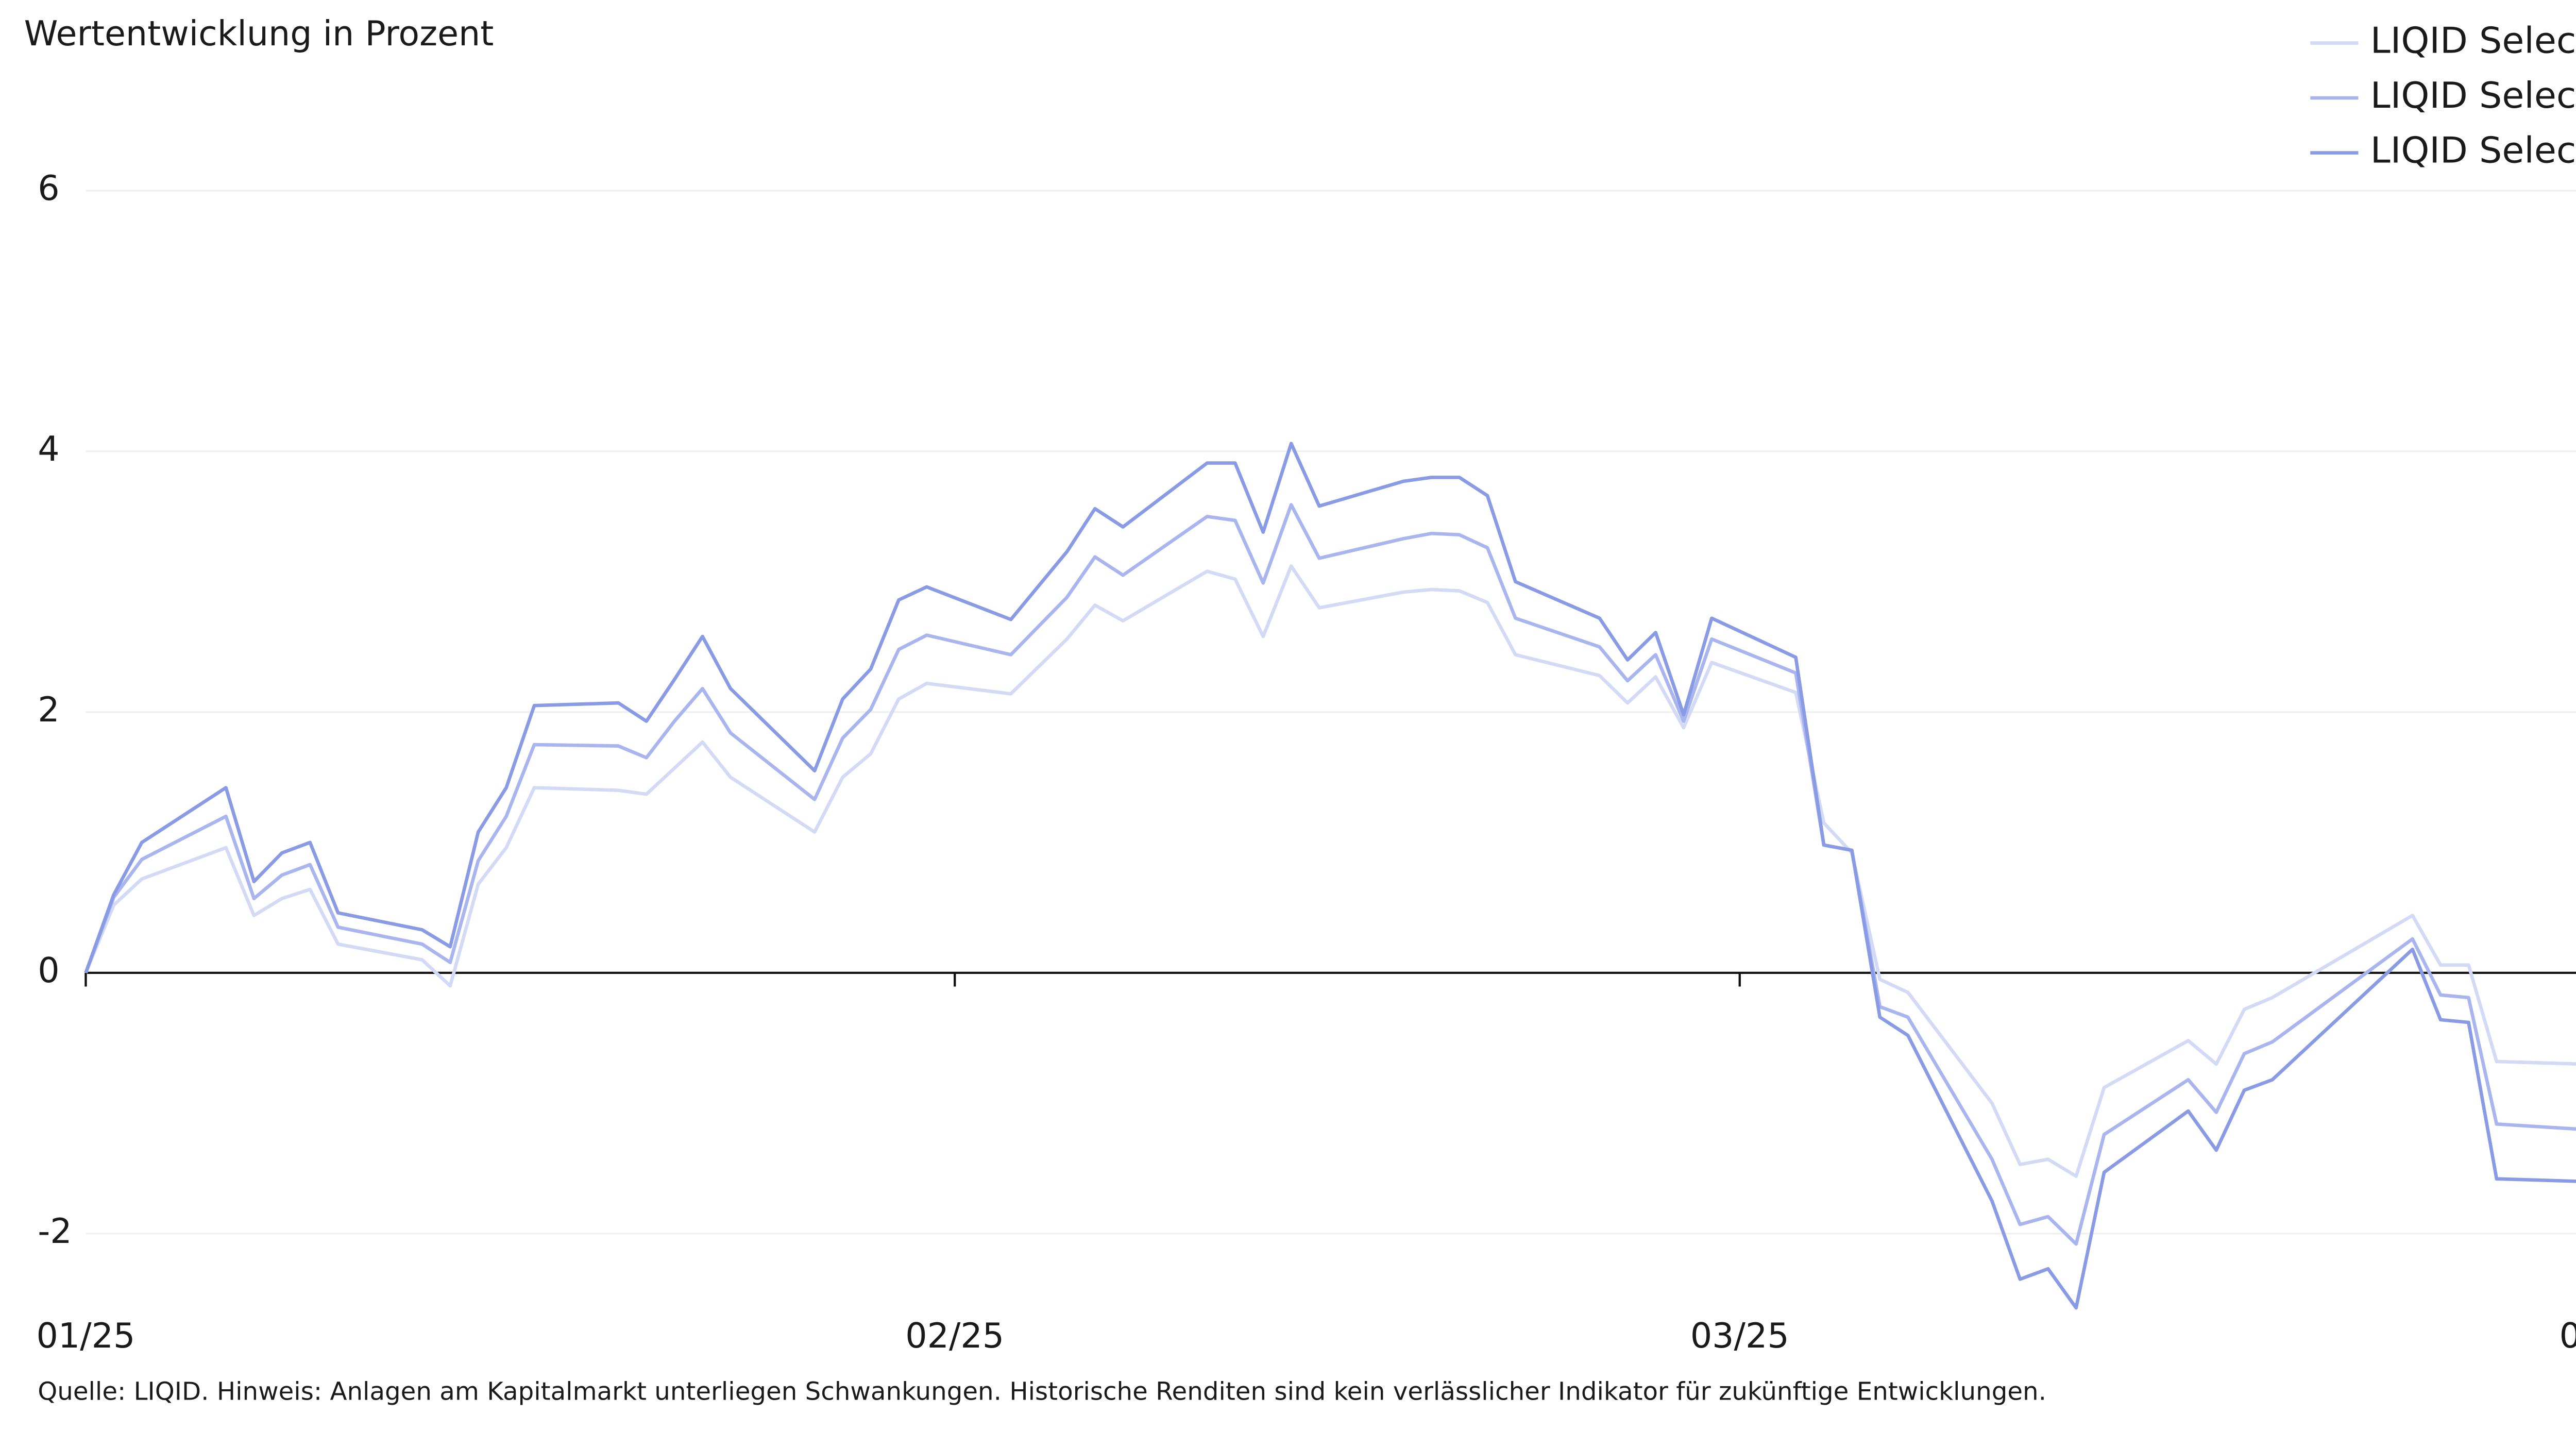 The width and height of the screenshot is (2576, 1431). Describe the element at coordinates (86, 1336) in the screenshot. I see `x-tick-label: 01/25` at that location.